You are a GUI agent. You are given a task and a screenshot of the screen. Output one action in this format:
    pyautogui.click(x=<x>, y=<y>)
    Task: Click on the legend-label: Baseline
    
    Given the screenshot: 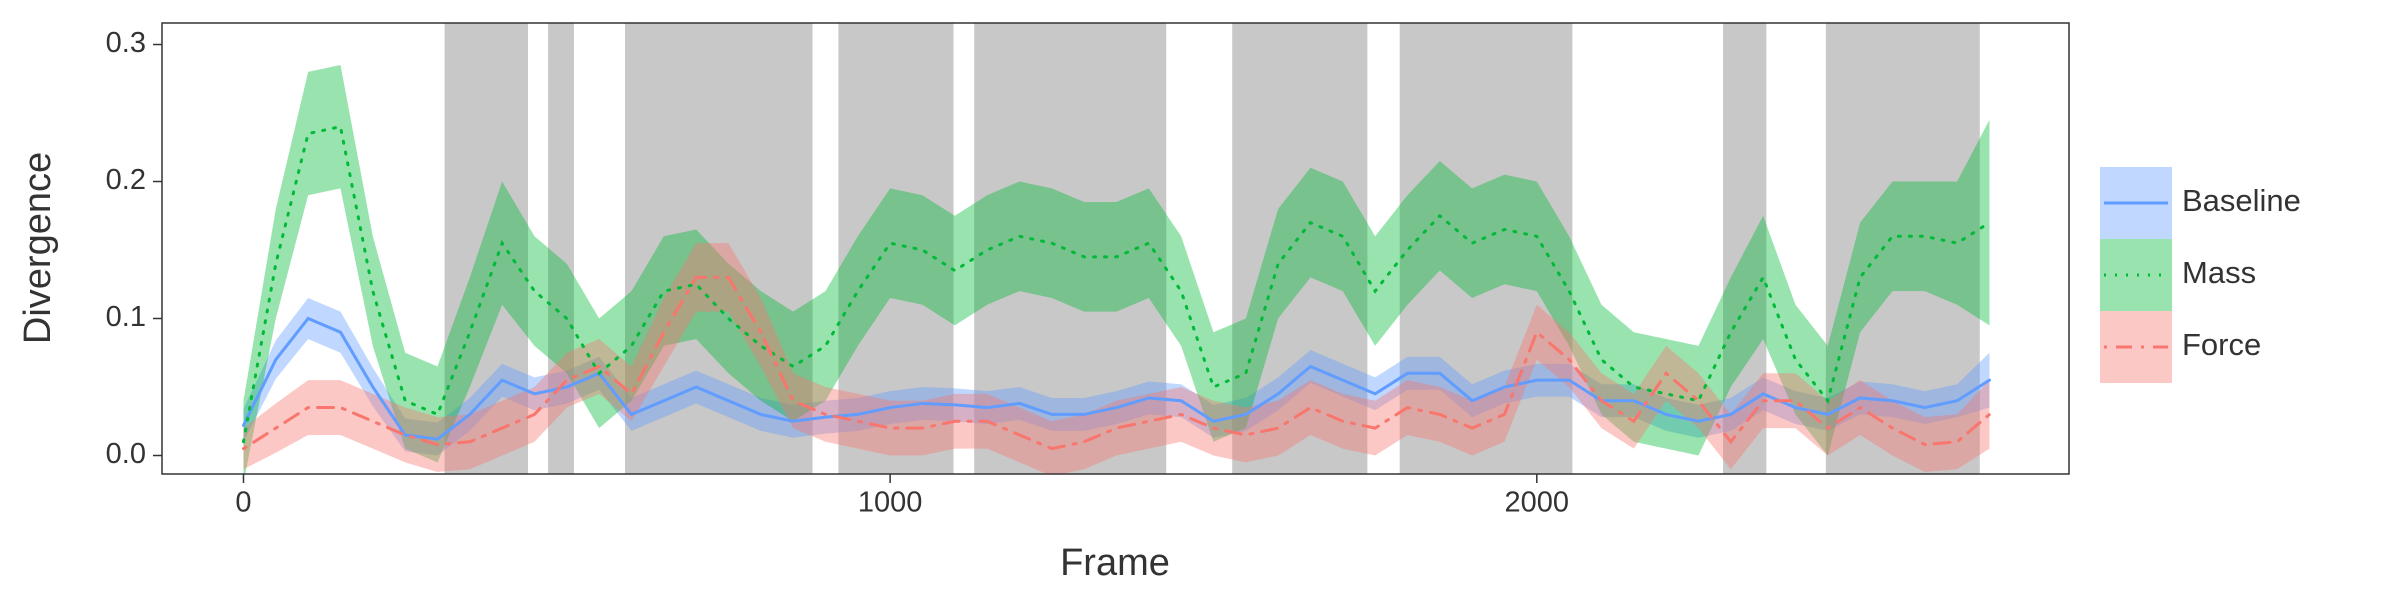 What is the action you would take?
    pyautogui.click(x=2241, y=200)
    